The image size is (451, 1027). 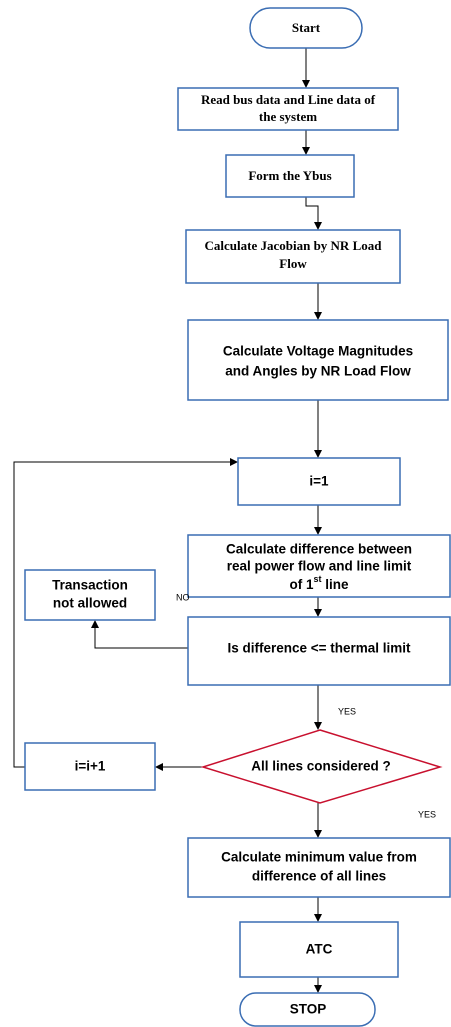 I want to click on node-label: Flow, so click(x=293, y=263).